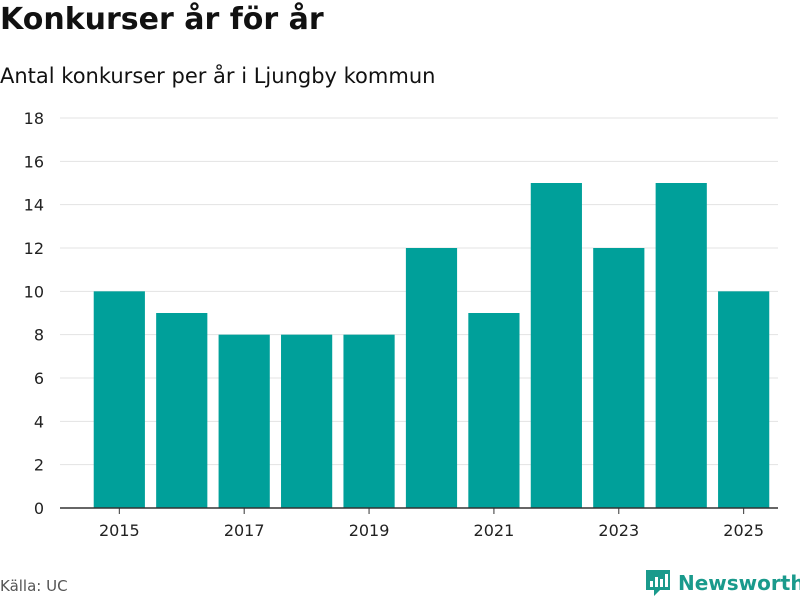  What do you see at coordinates (34, 248) in the screenshot?
I see `y-tick-label: 12` at bounding box center [34, 248].